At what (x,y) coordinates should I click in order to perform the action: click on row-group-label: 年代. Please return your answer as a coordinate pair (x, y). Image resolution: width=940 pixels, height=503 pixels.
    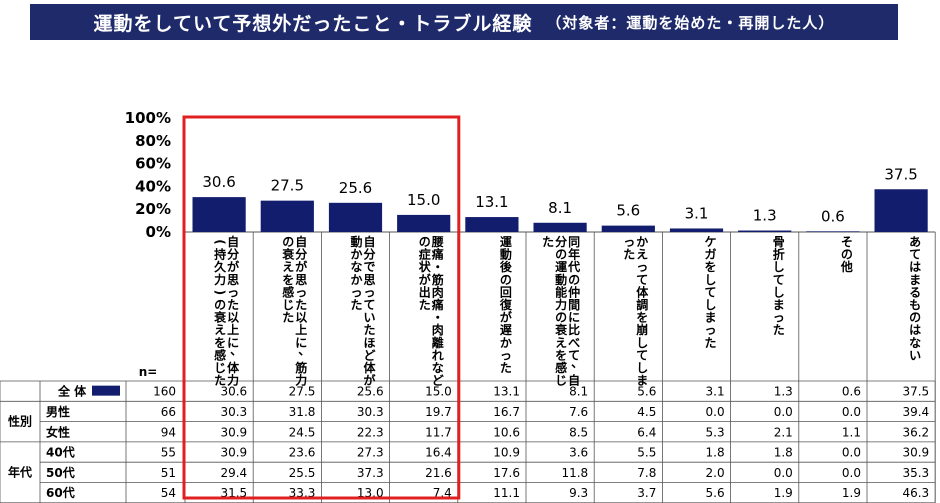
    Looking at the image, I should click on (20, 471).